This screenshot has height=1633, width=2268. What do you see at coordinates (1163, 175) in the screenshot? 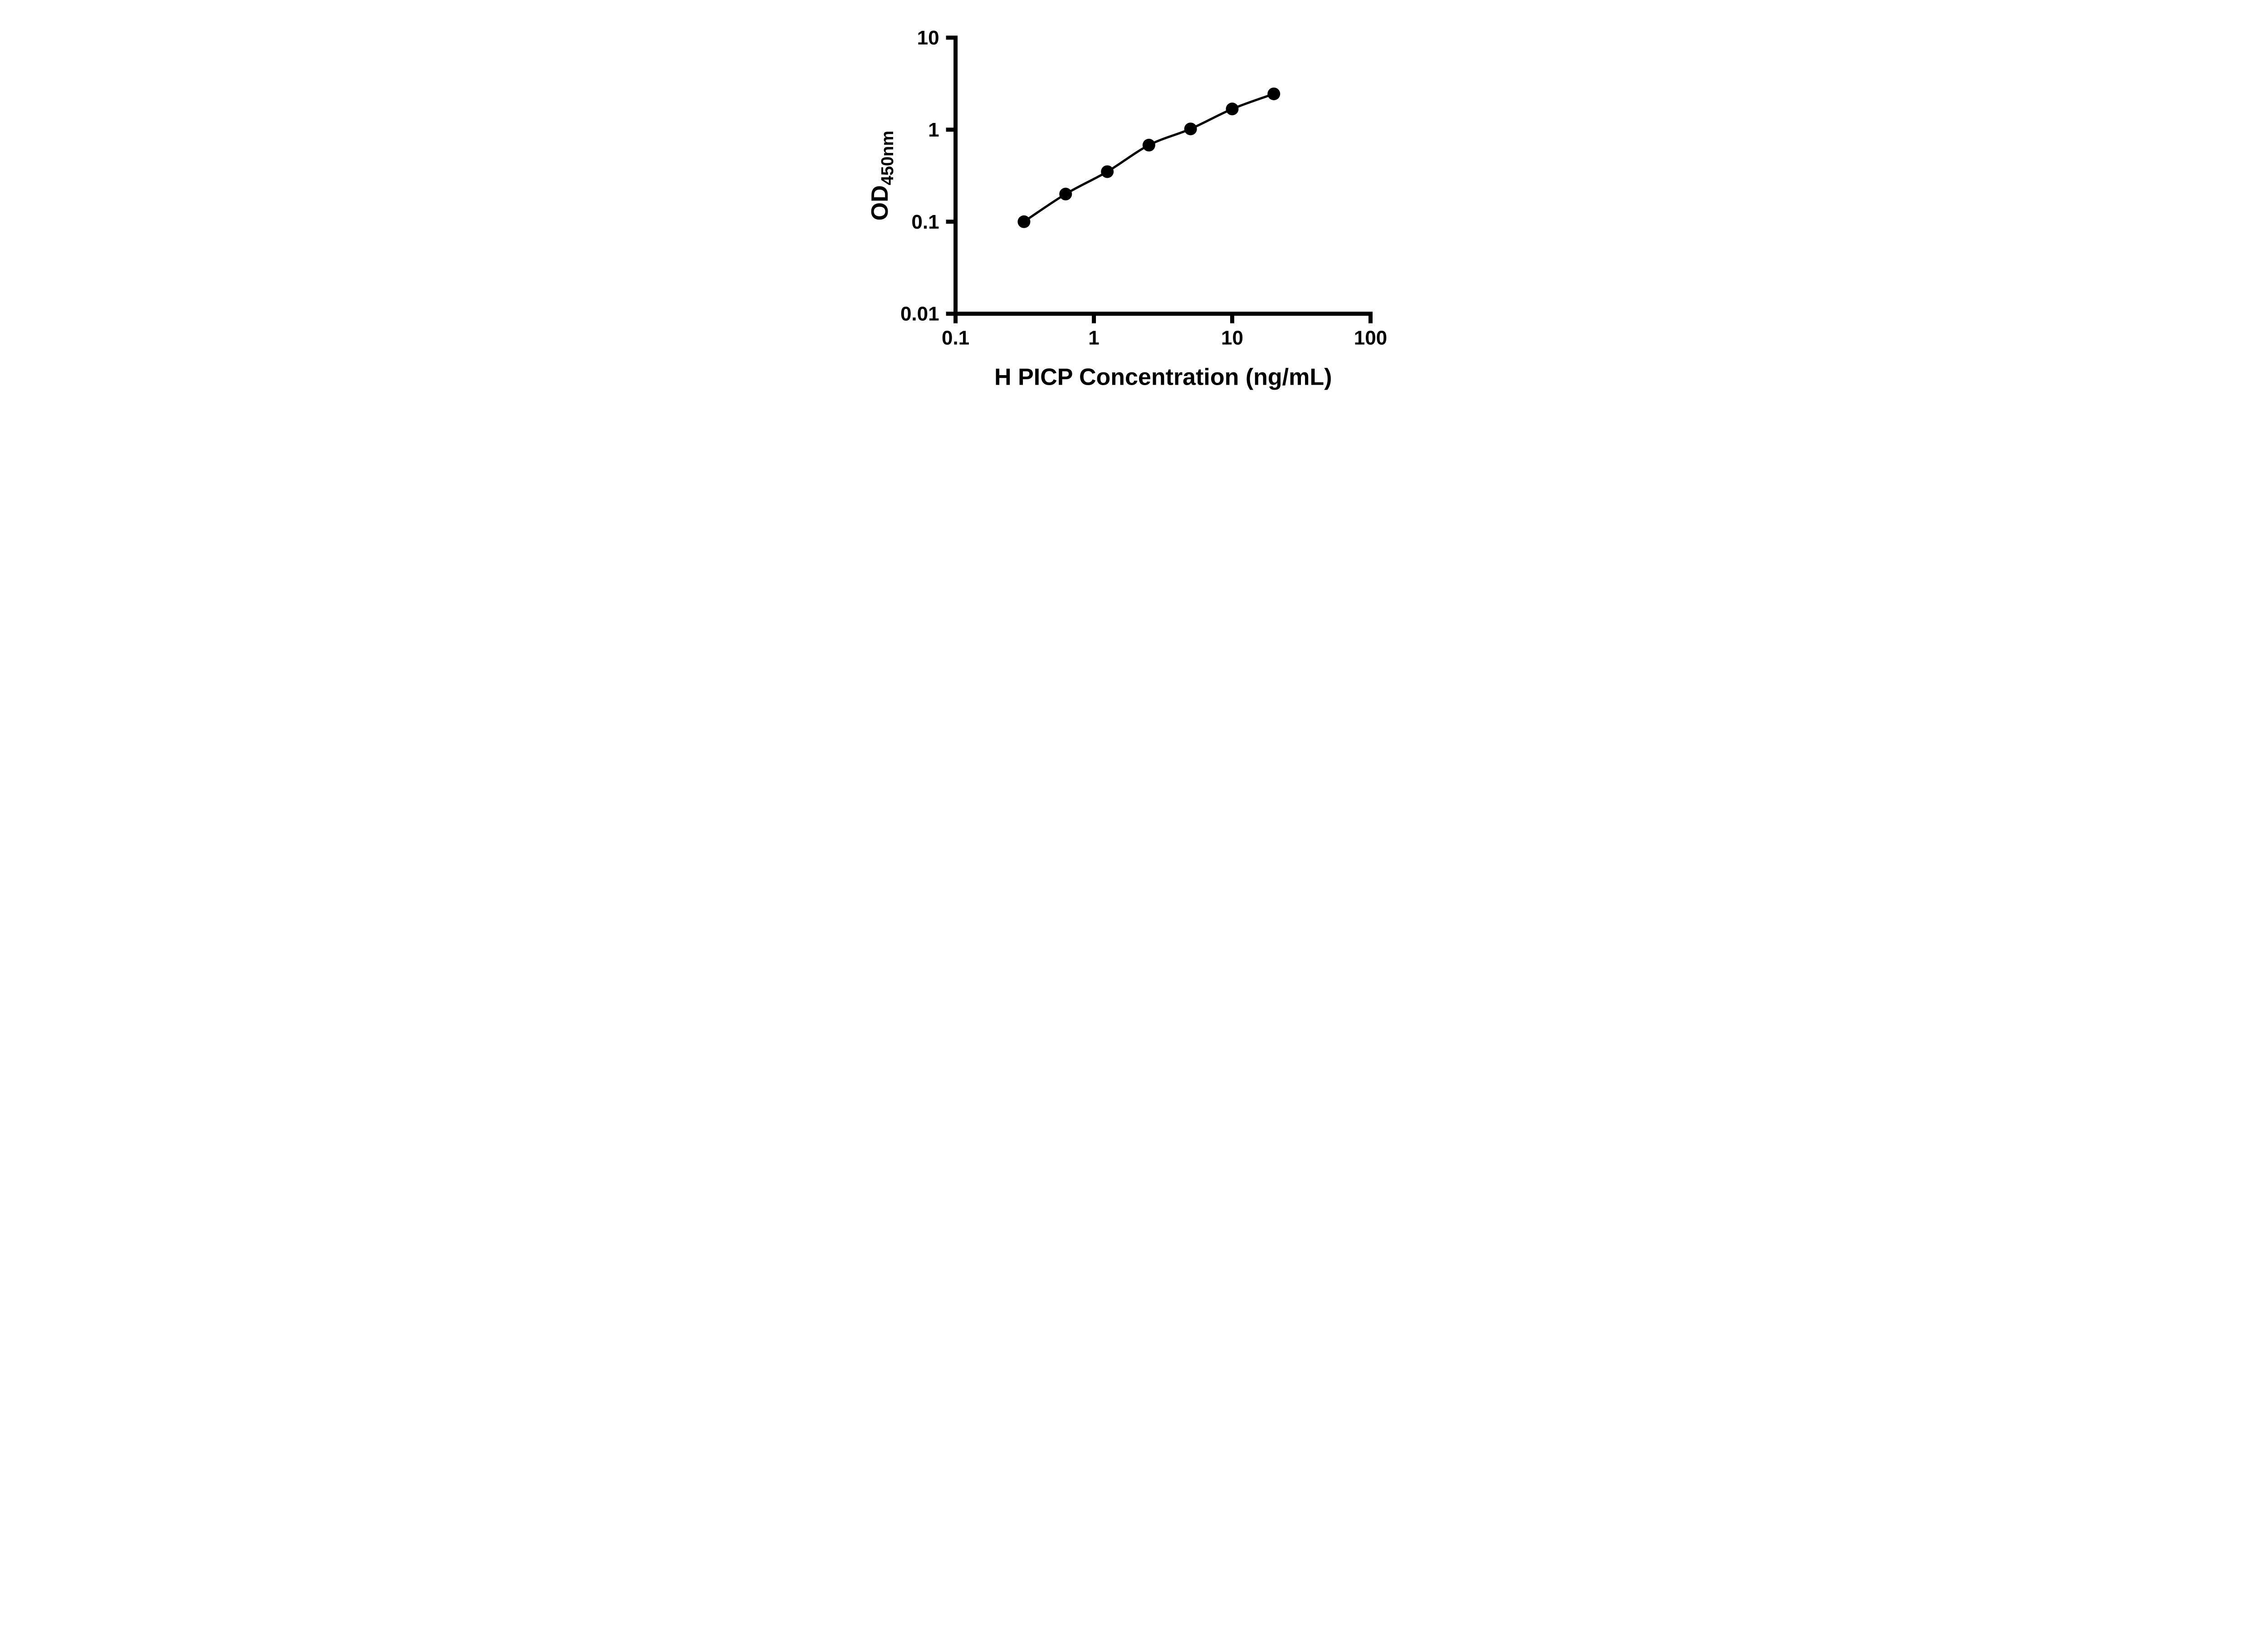
I see `axis-lines` at bounding box center [1163, 175].